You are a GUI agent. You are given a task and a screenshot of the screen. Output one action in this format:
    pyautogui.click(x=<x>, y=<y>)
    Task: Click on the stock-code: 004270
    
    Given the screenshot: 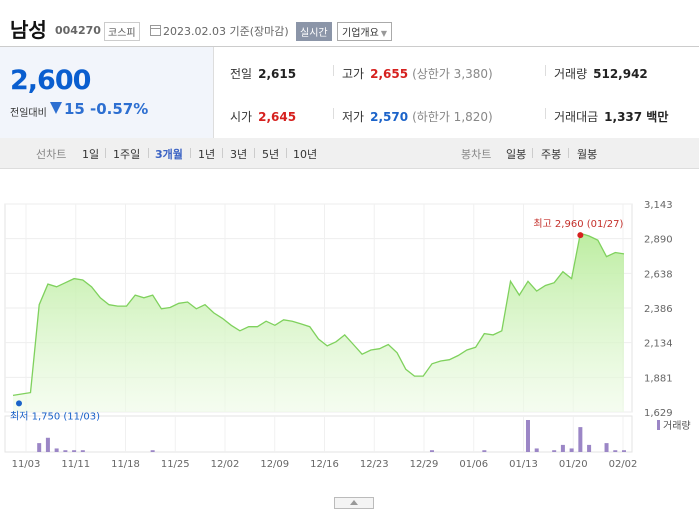 What is the action you would take?
    pyautogui.click(x=78, y=30)
    